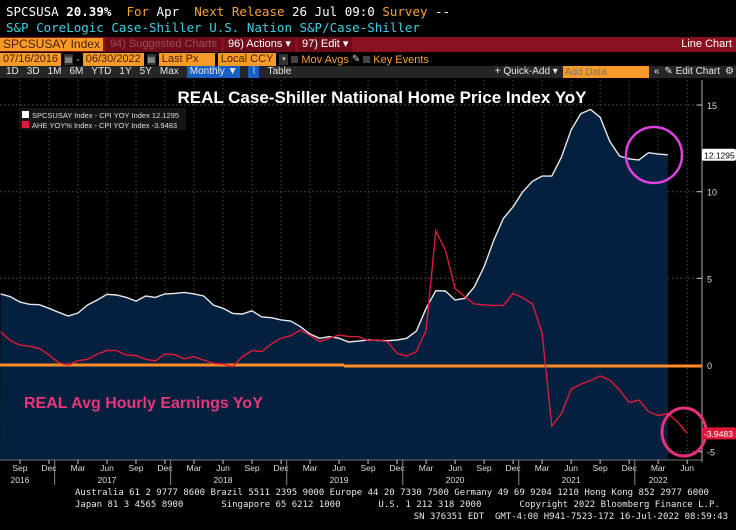  I want to click on dropdown-arrow-icon: ▾, so click(284, 59).